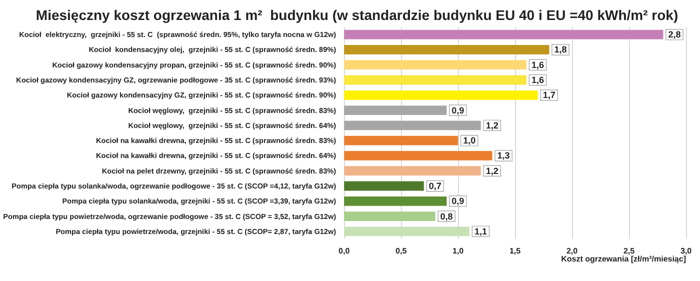  What do you see at coordinates (623, 259) in the screenshot?
I see `x-axis-title: Koszt ogrzewania [zł/m²/miesiąc]` at bounding box center [623, 259].